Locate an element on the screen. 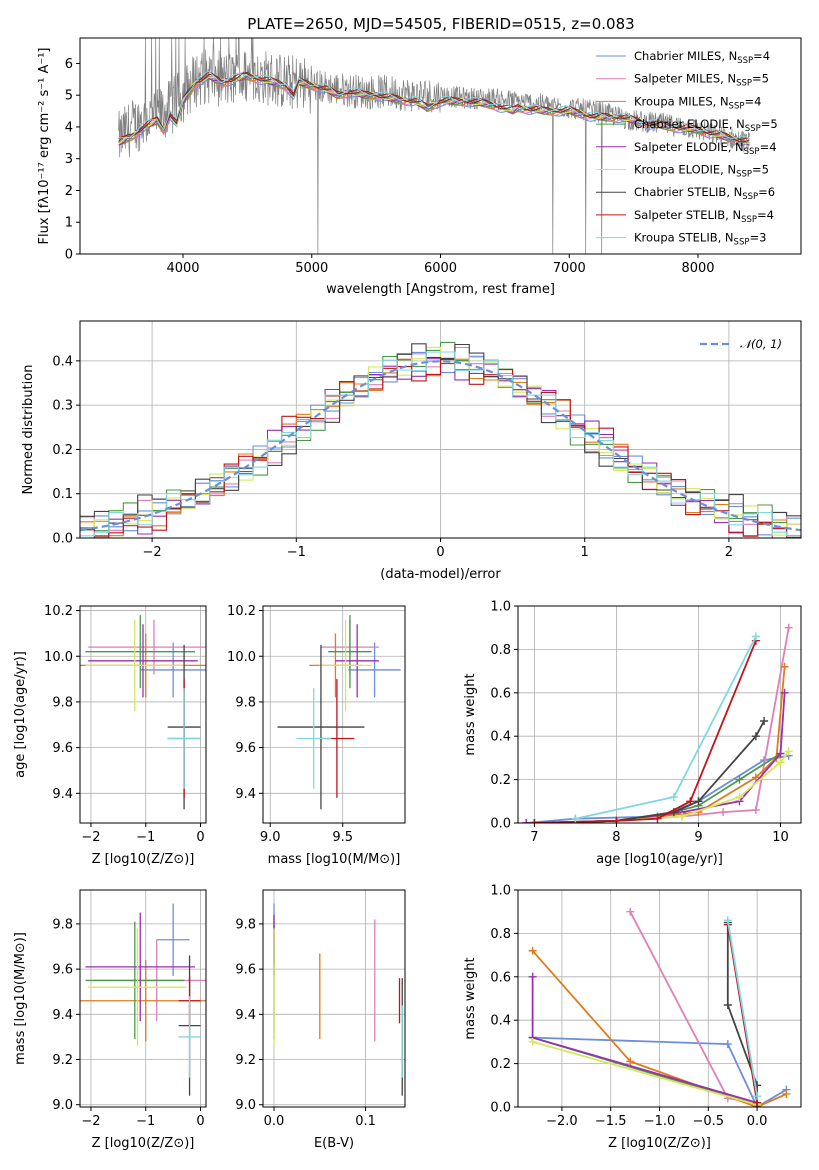  x-tick-label: 7000 is located at coordinates (569, 268).